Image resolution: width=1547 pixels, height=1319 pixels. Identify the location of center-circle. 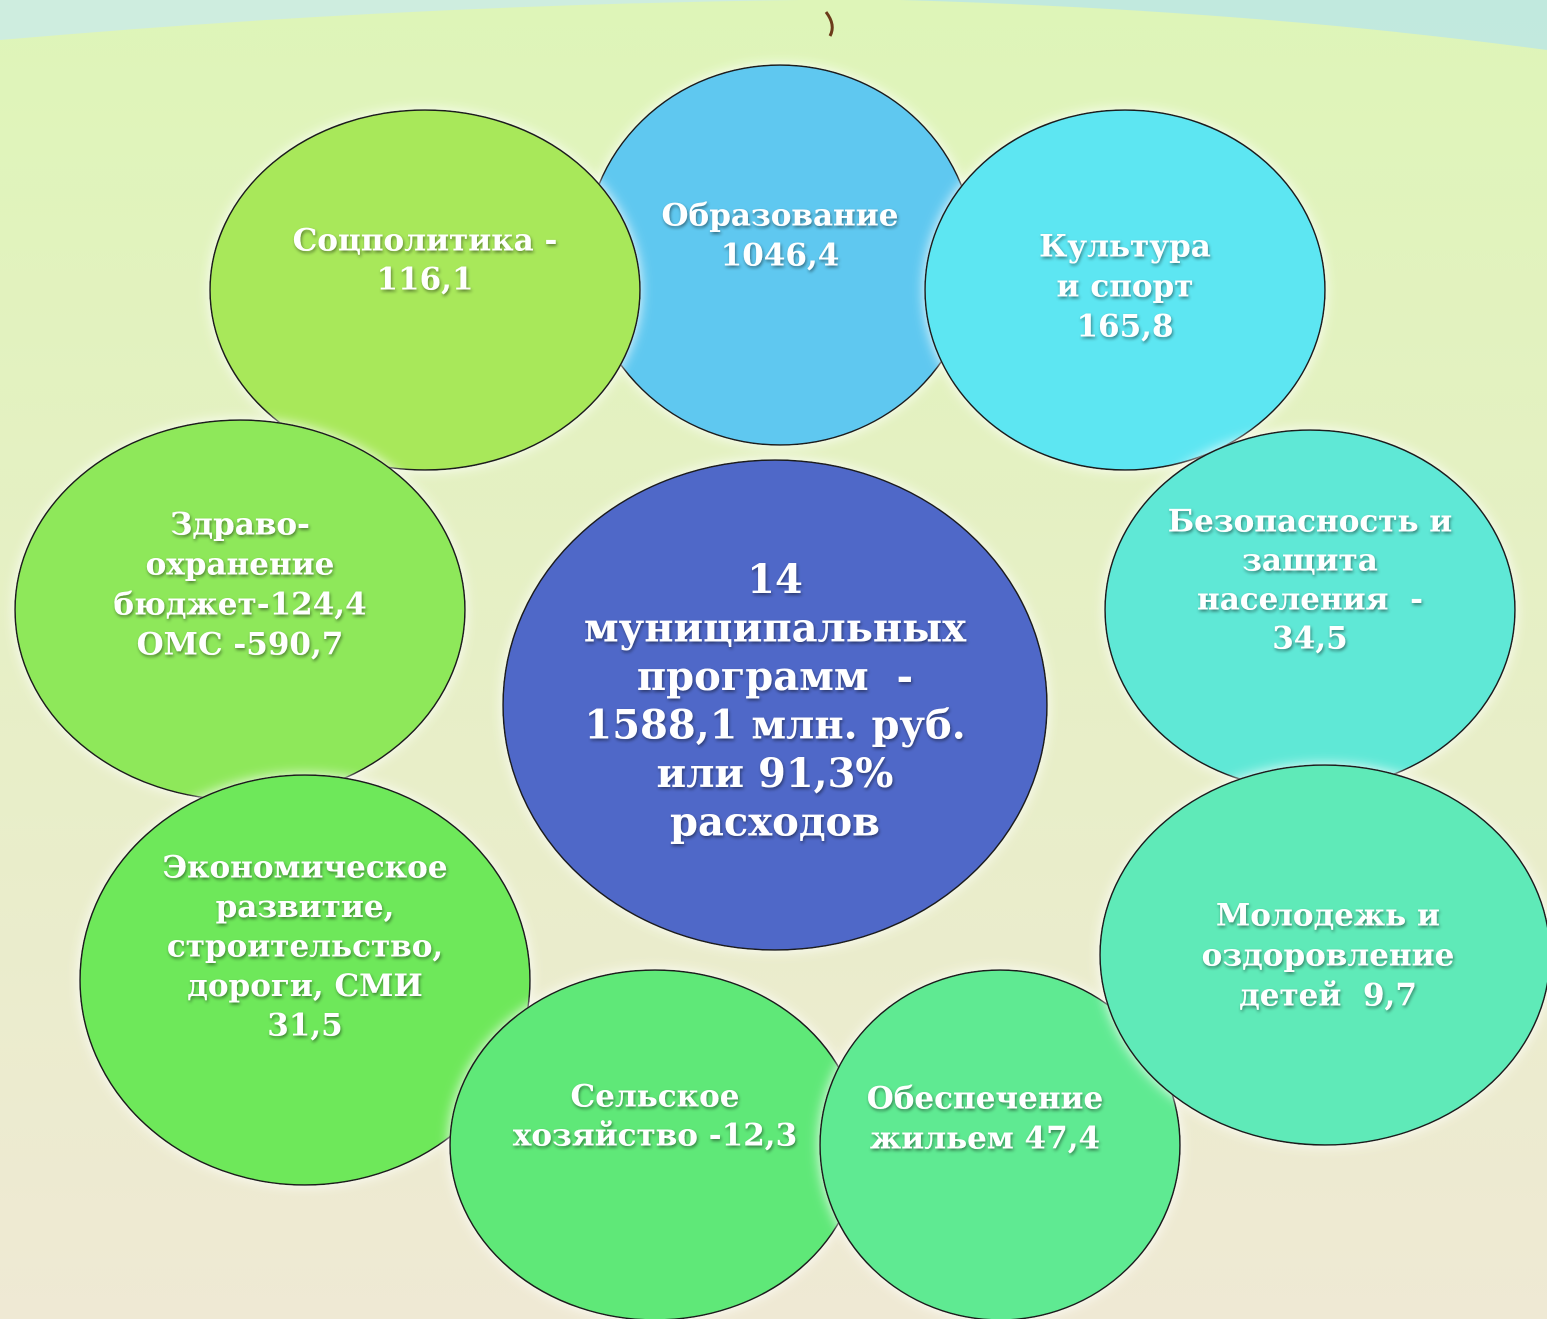
(775, 705).